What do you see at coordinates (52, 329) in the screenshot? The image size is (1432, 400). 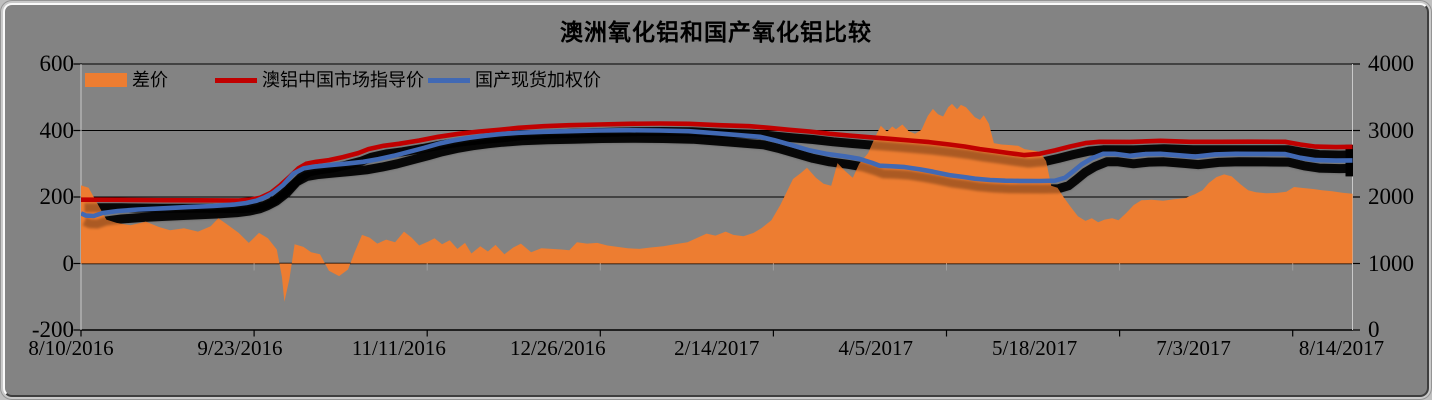 I see `y-left-label--200: -200` at bounding box center [52, 329].